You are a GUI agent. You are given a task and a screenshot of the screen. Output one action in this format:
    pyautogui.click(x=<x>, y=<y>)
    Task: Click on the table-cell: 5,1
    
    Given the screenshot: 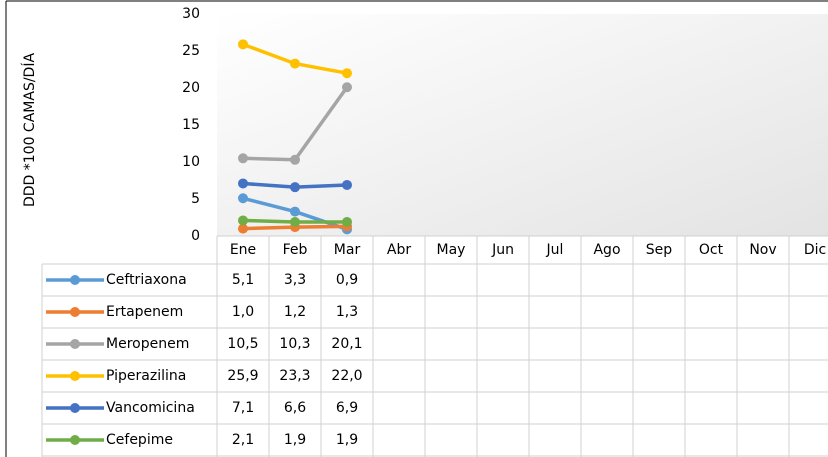 What is the action you would take?
    pyautogui.click(x=243, y=280)
    